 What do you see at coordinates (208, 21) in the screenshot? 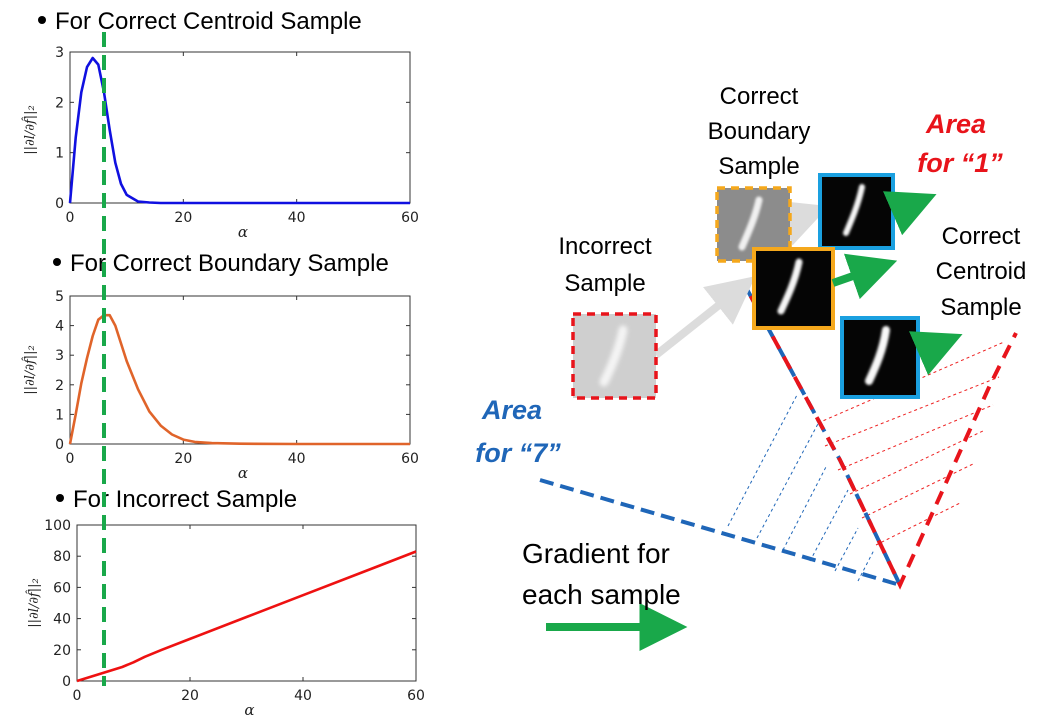
I see `heading-centroid-text: For Correct Centroid Sample` at bounding box center [208, 21].